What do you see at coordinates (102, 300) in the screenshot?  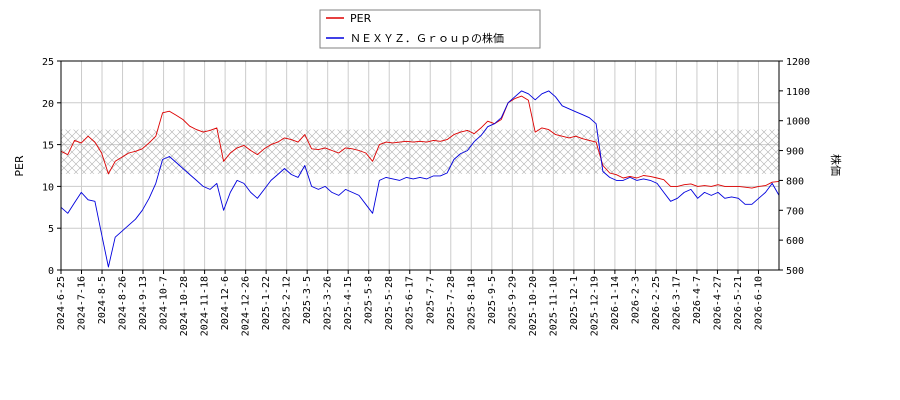 I see `x-tick-label: 2024-8-5` at bounding box center [102, 300].